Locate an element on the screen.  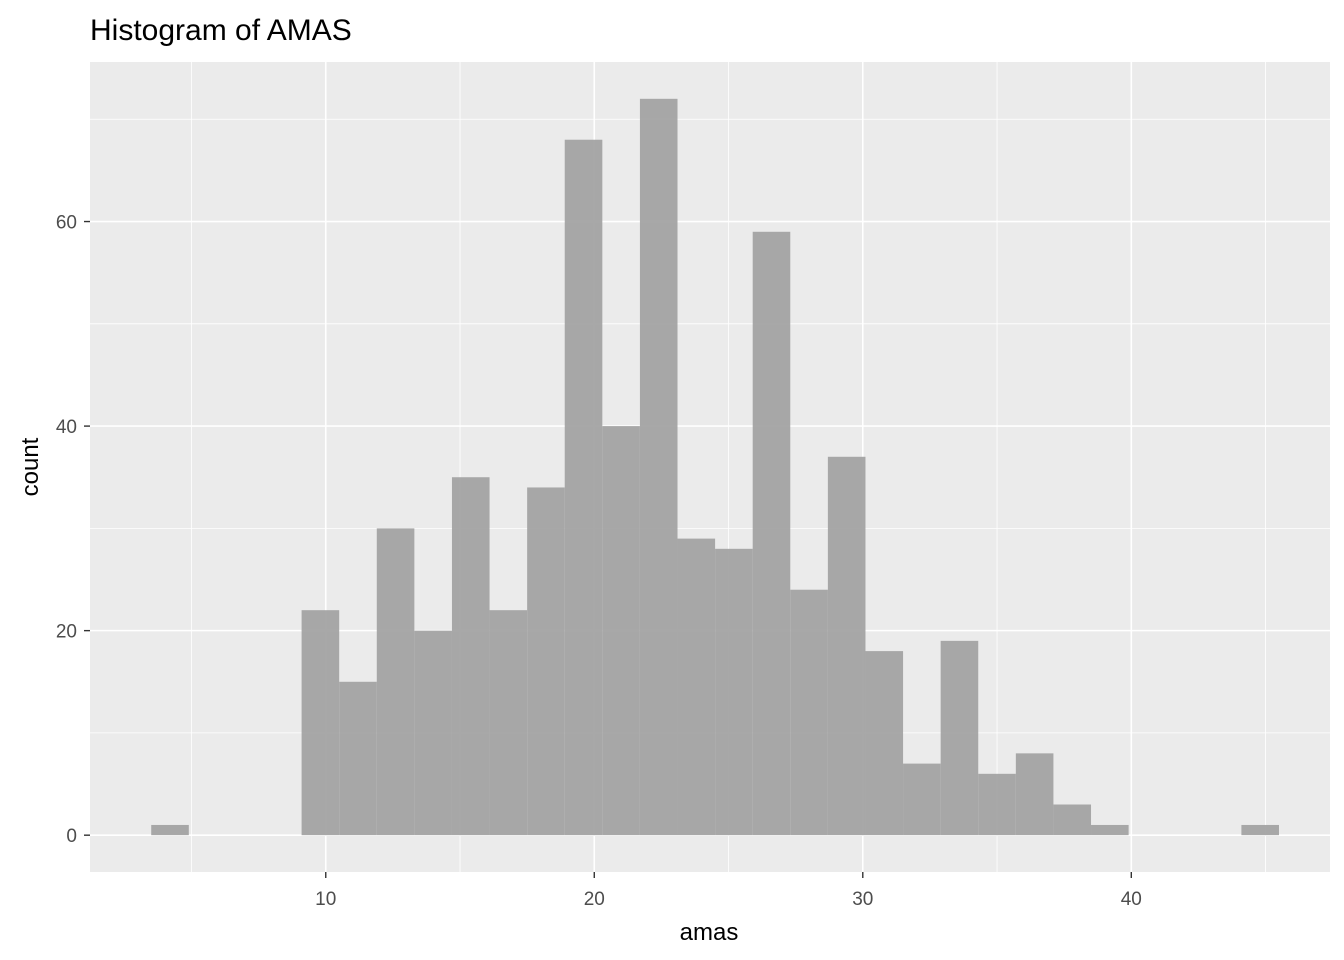
x-tick-label: 10 is located at coordinates (325, 899).